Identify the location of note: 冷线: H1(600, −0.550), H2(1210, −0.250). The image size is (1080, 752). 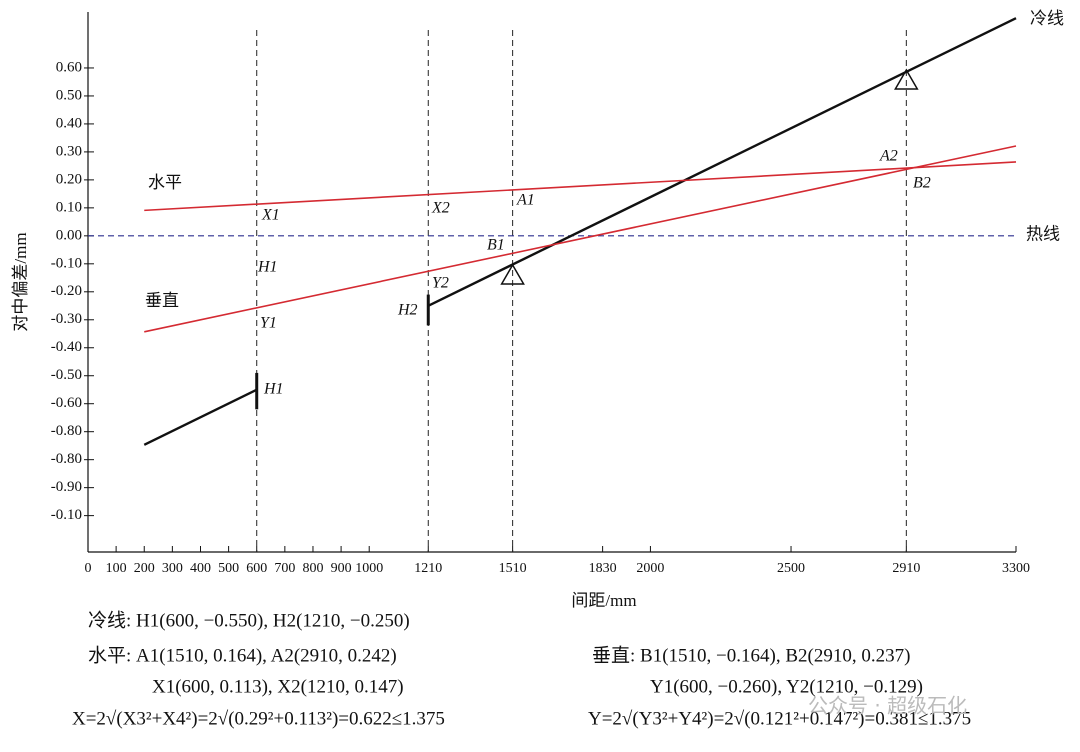
(249, 620).